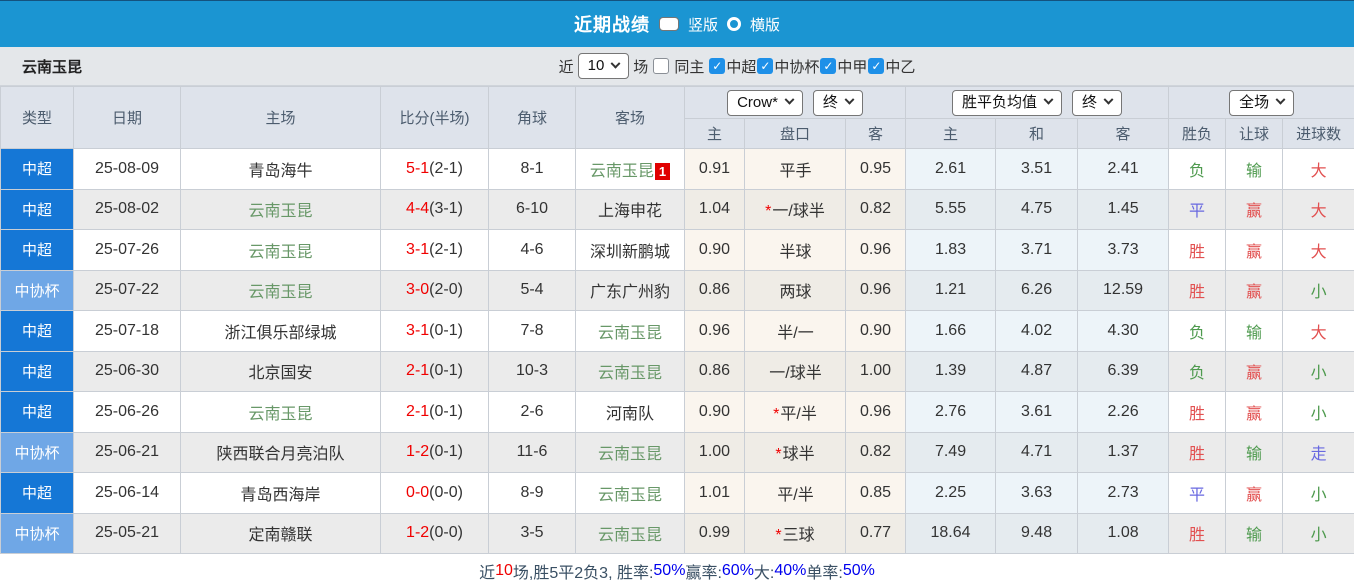 The image size is (1354, 585). Describe the element at coordinates (532, 452) in the screenshot. I see `corners-cell: 11-6` at that location.